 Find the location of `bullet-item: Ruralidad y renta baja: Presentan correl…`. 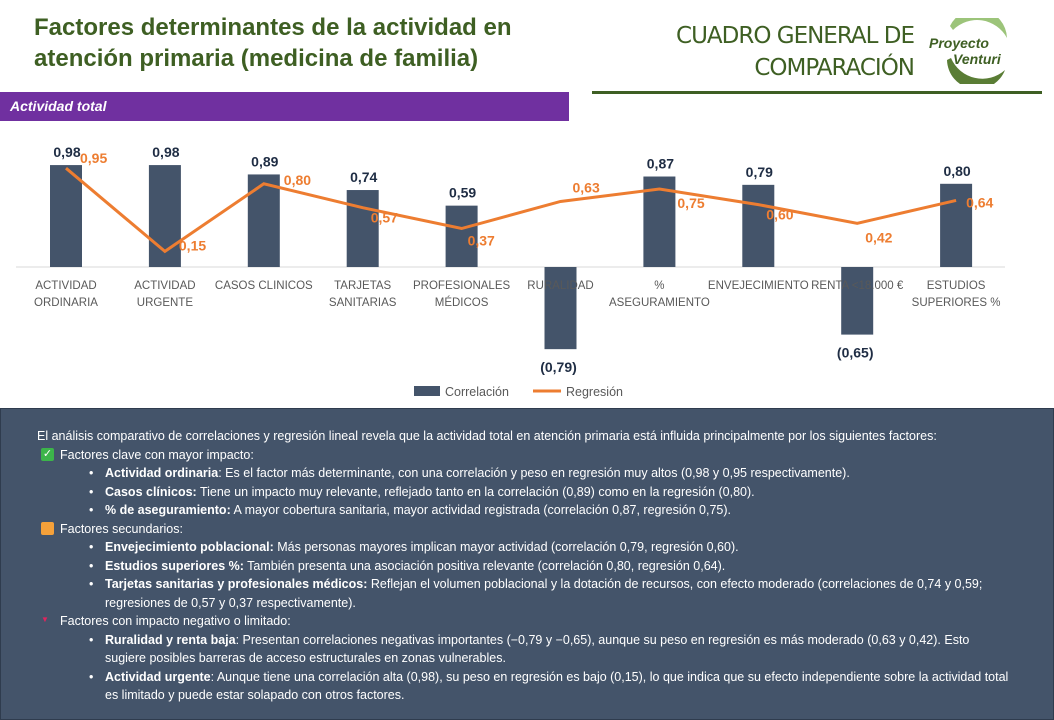

bullet-item: Ruralidad y renta baja: Presentan correl… is located at coordinates (545, 649).